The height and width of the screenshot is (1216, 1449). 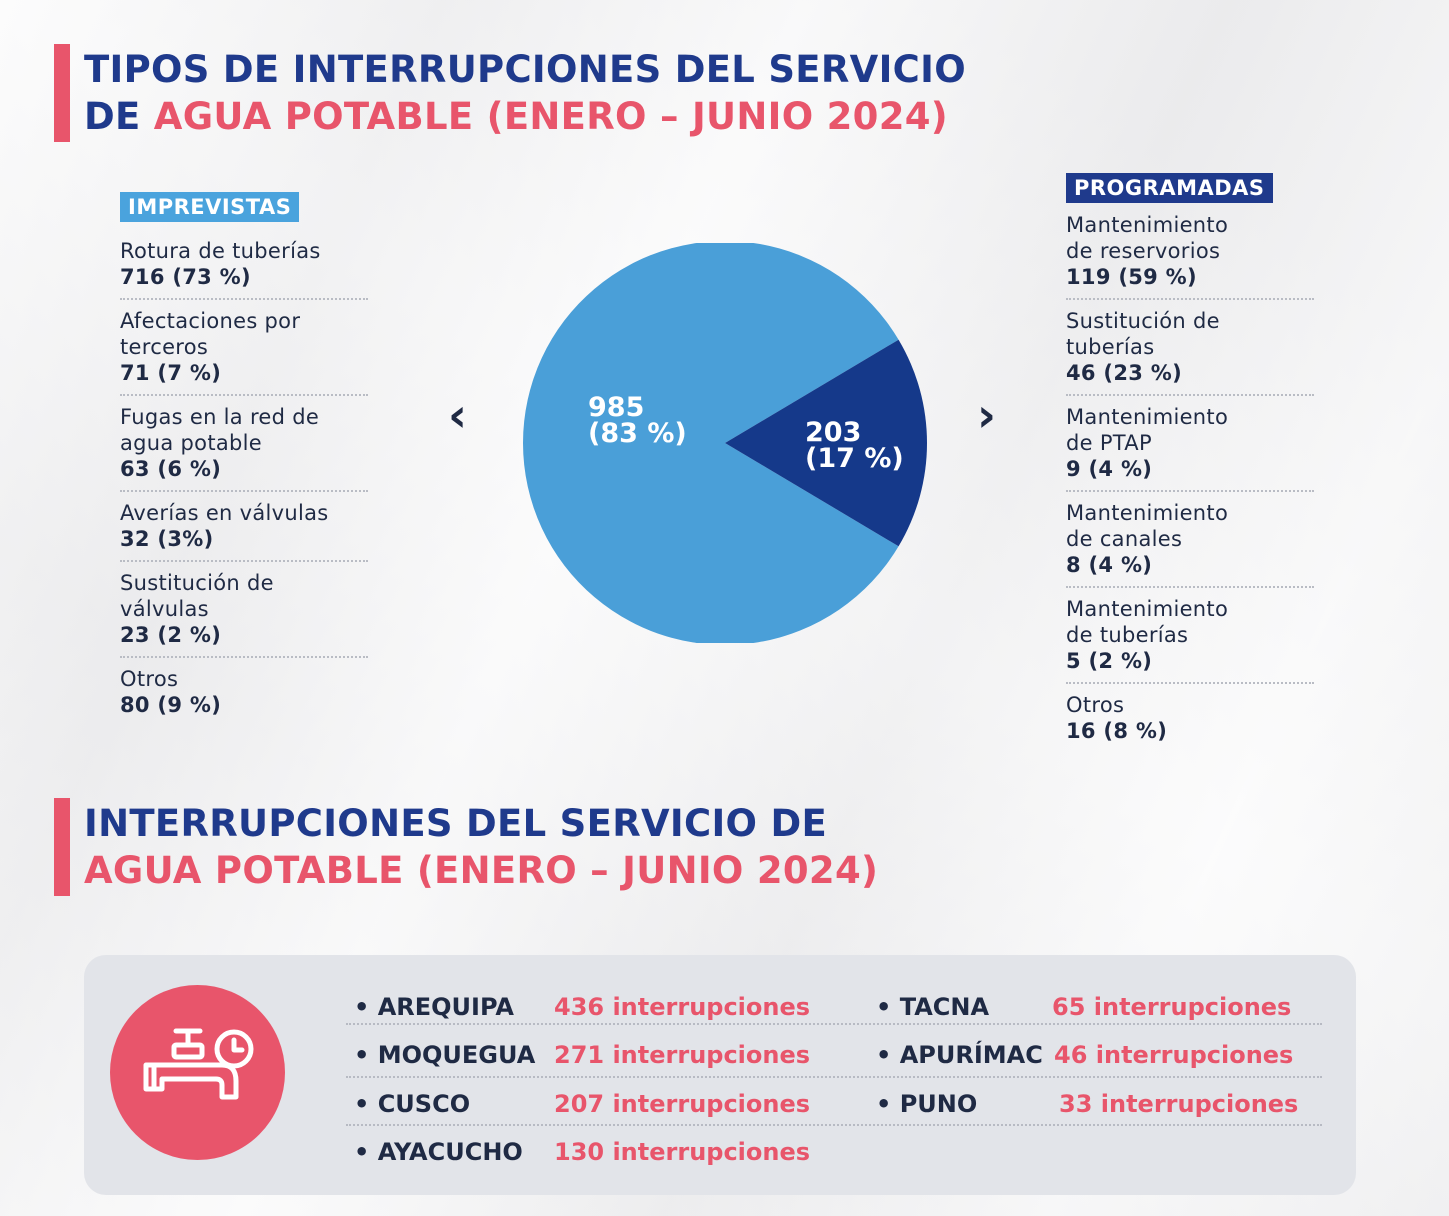 I want to click on pie-chart, so click(x=725, y=443).